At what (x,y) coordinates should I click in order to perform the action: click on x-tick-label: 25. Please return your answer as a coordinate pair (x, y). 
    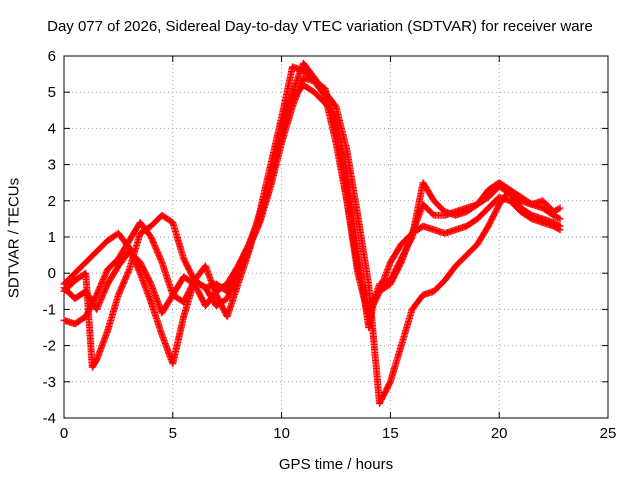
    Looking at the image, I should click on (608, 433).